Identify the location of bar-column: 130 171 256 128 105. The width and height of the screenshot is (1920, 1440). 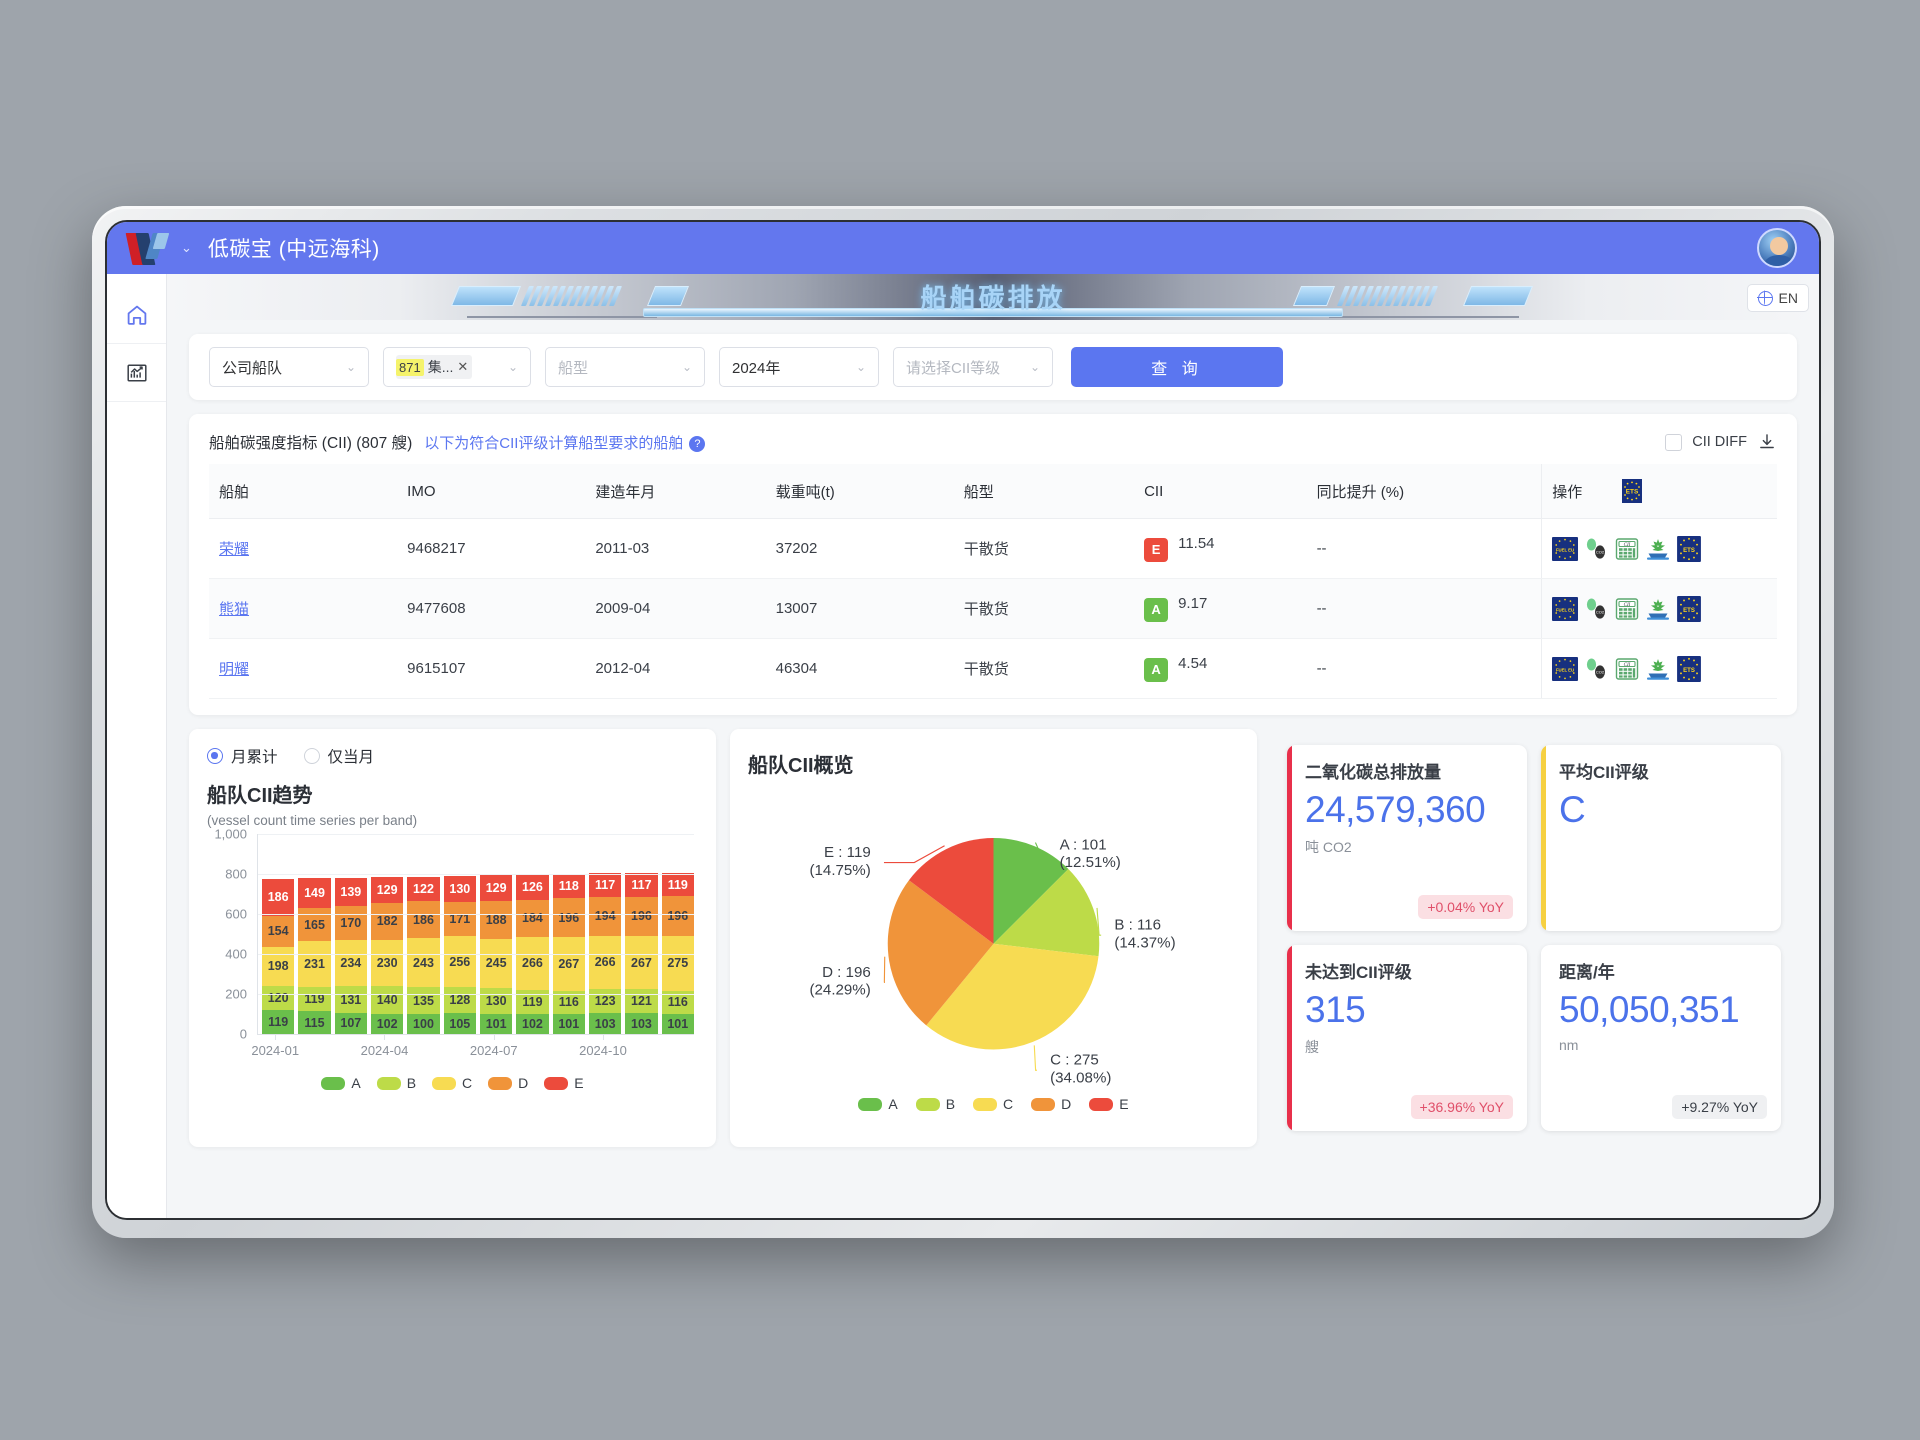
(459, 955).